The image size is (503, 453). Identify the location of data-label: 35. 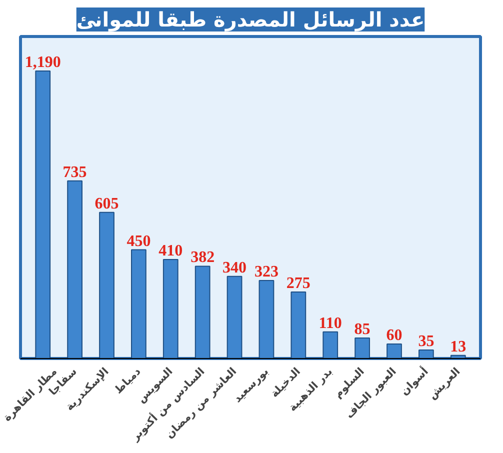
(426, 341).